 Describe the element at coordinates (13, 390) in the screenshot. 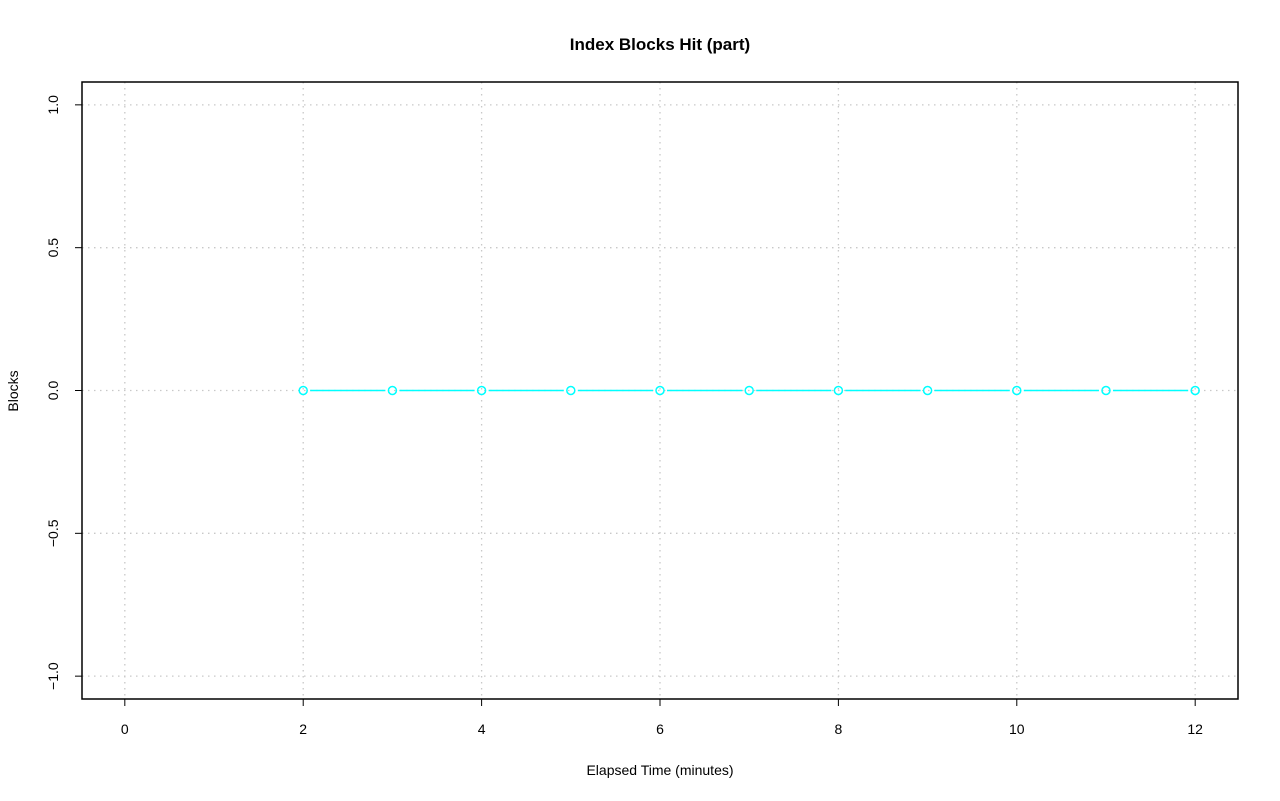

I see `y-axis-label: Blocks` at that location.